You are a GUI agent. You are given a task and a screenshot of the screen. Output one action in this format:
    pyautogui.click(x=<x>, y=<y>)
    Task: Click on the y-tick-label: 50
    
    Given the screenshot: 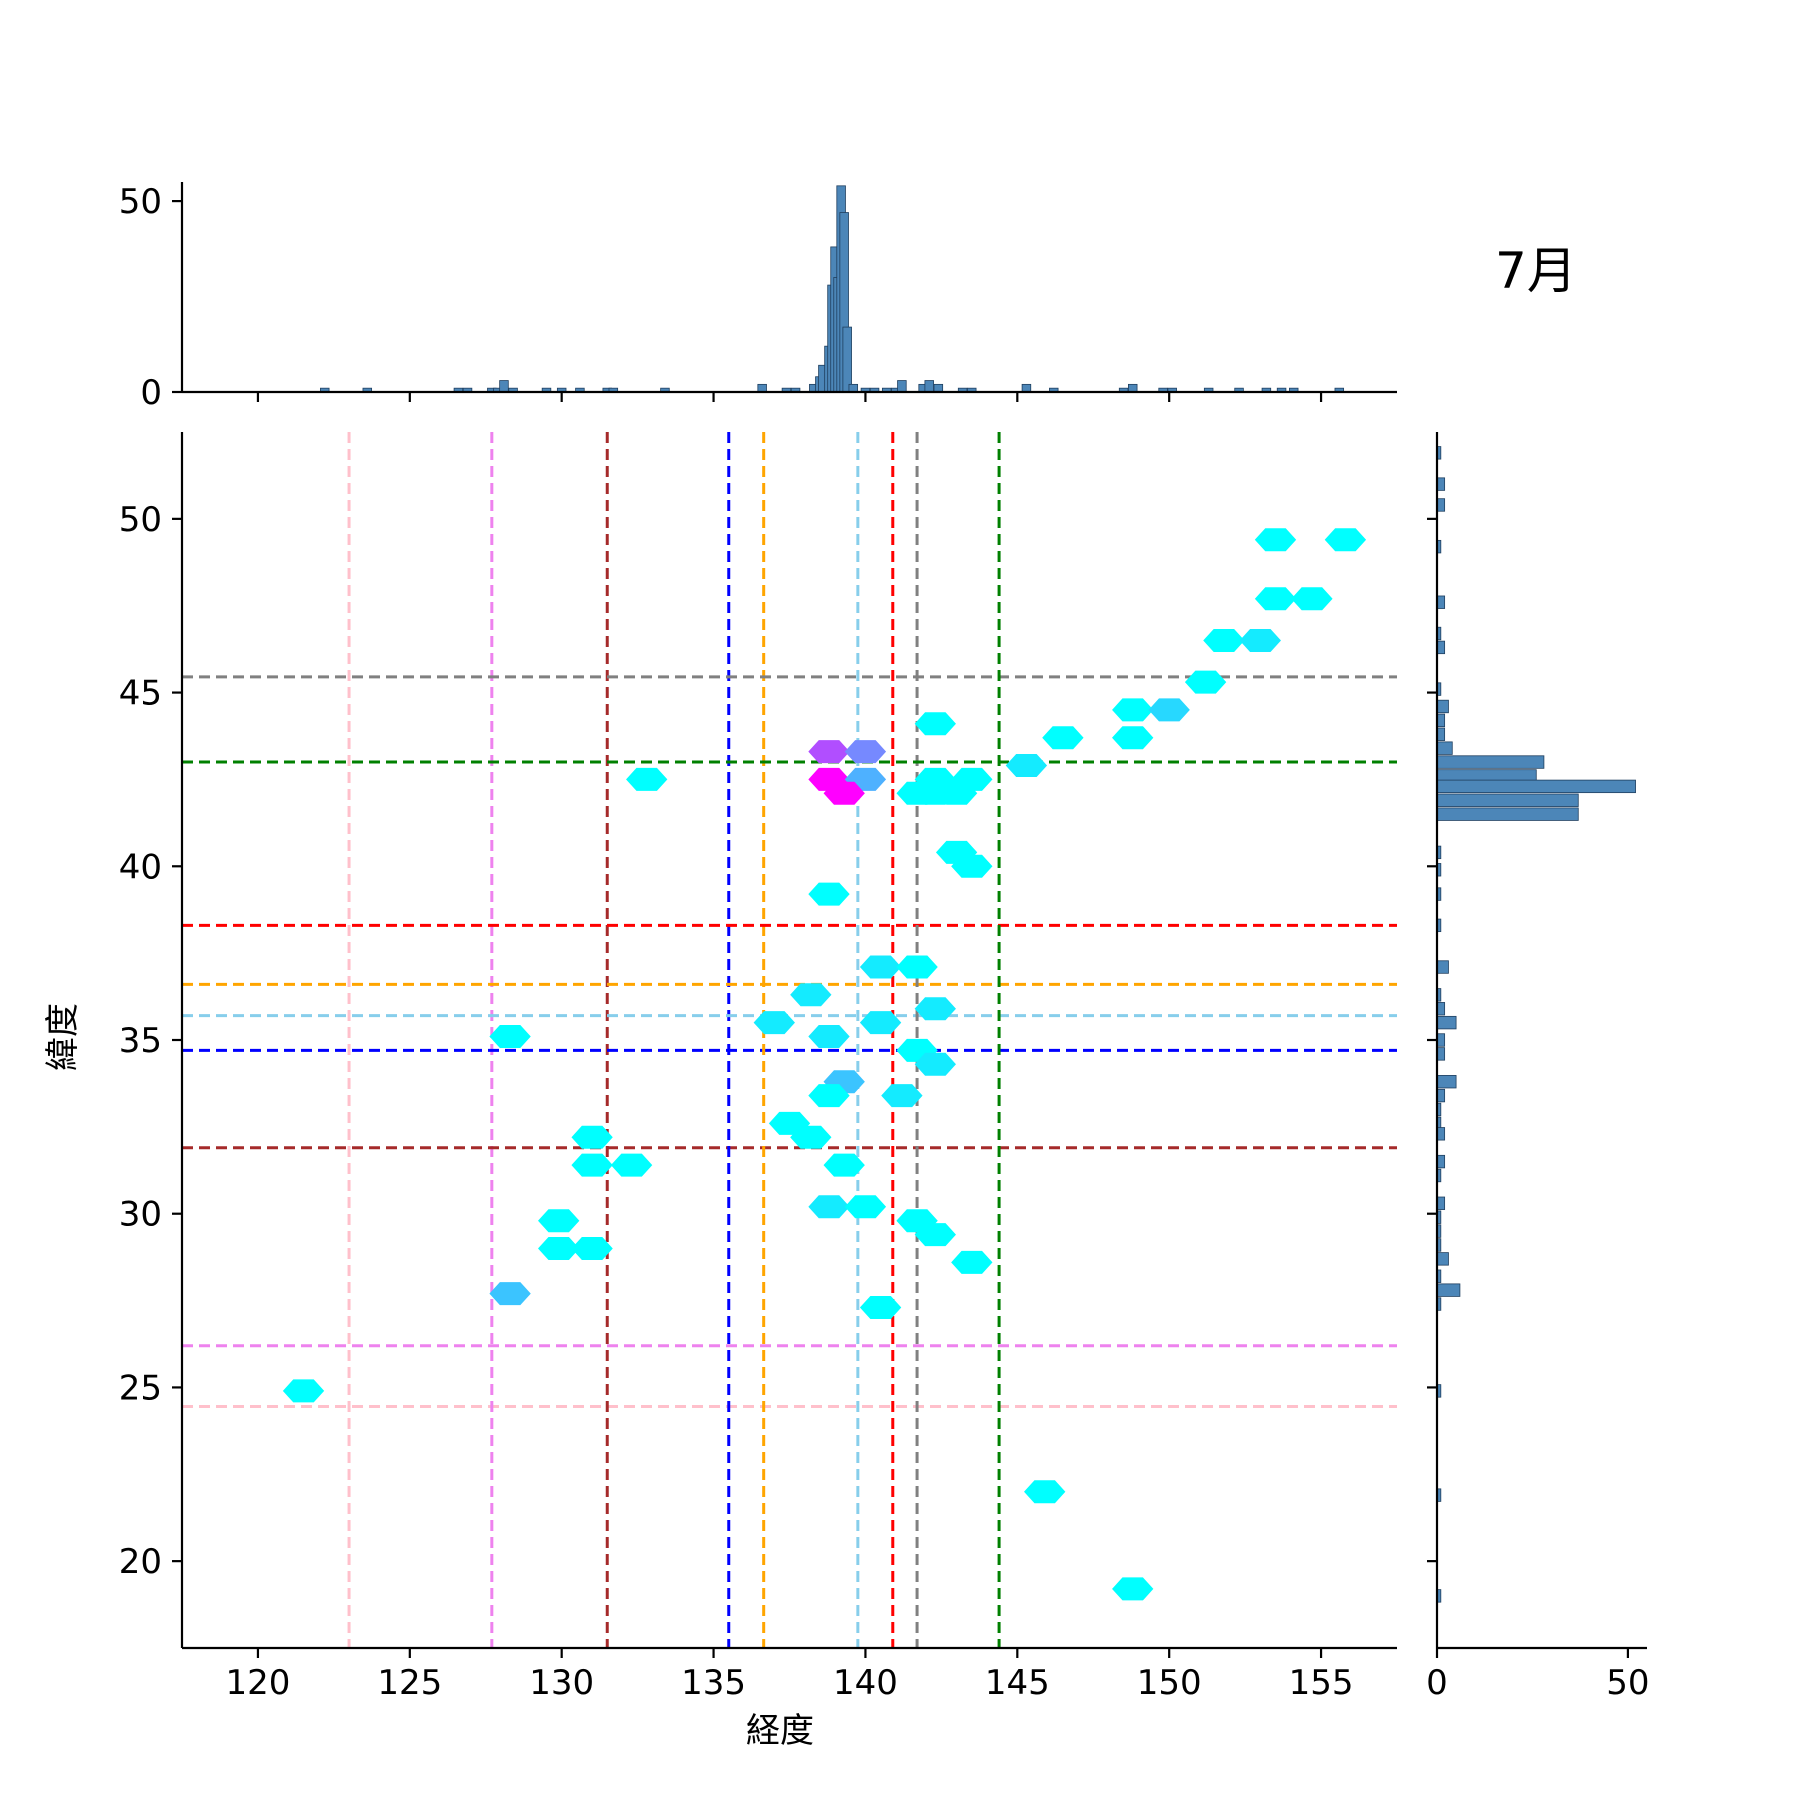 What is the action you would take?
    pyautogui.click(x=140, y=520)
    